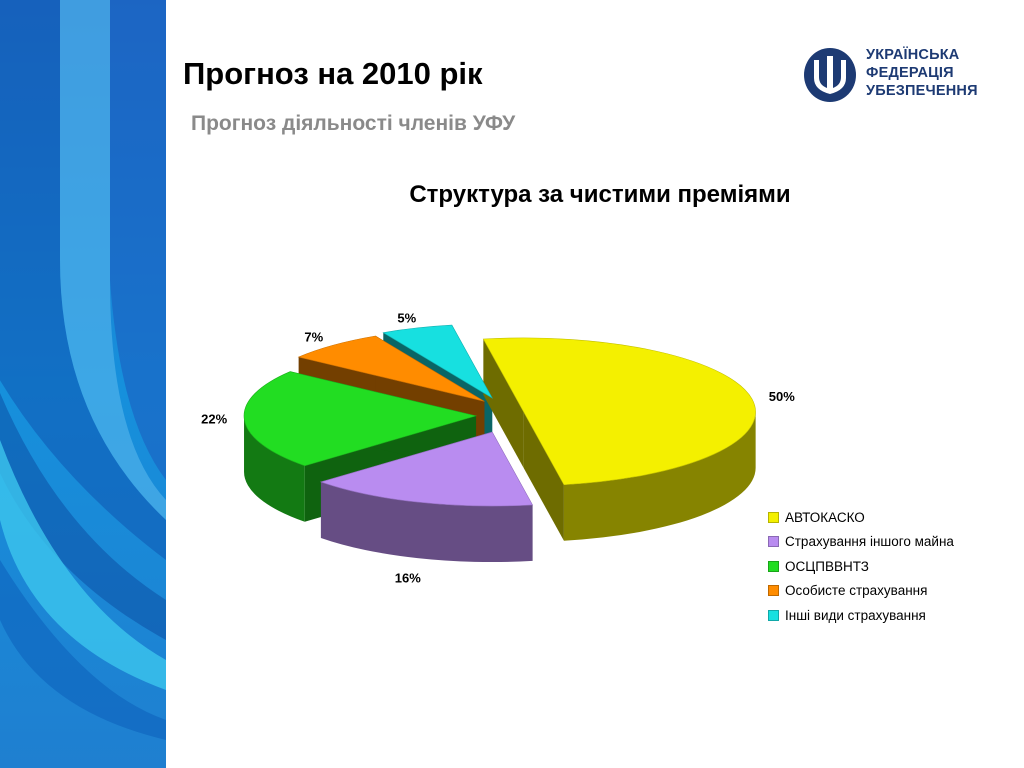  What do you see at coordinates (910, 73) in the screenshot?
I see `logo-text-line2: ФЕДЕРАЦІЯ` at bounding box center [910, 73].